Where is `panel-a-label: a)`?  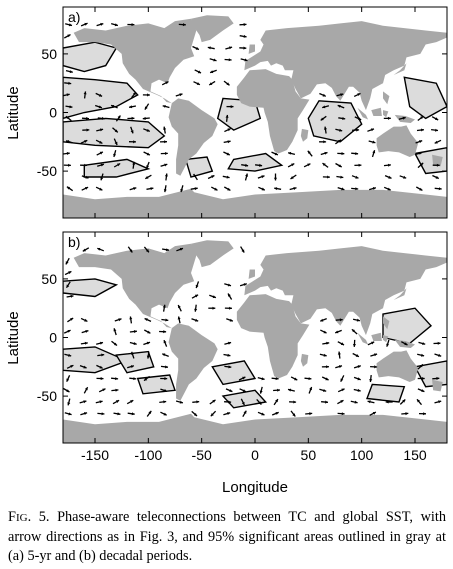 panel-a-label: a) is located at coordinates (74, 17).